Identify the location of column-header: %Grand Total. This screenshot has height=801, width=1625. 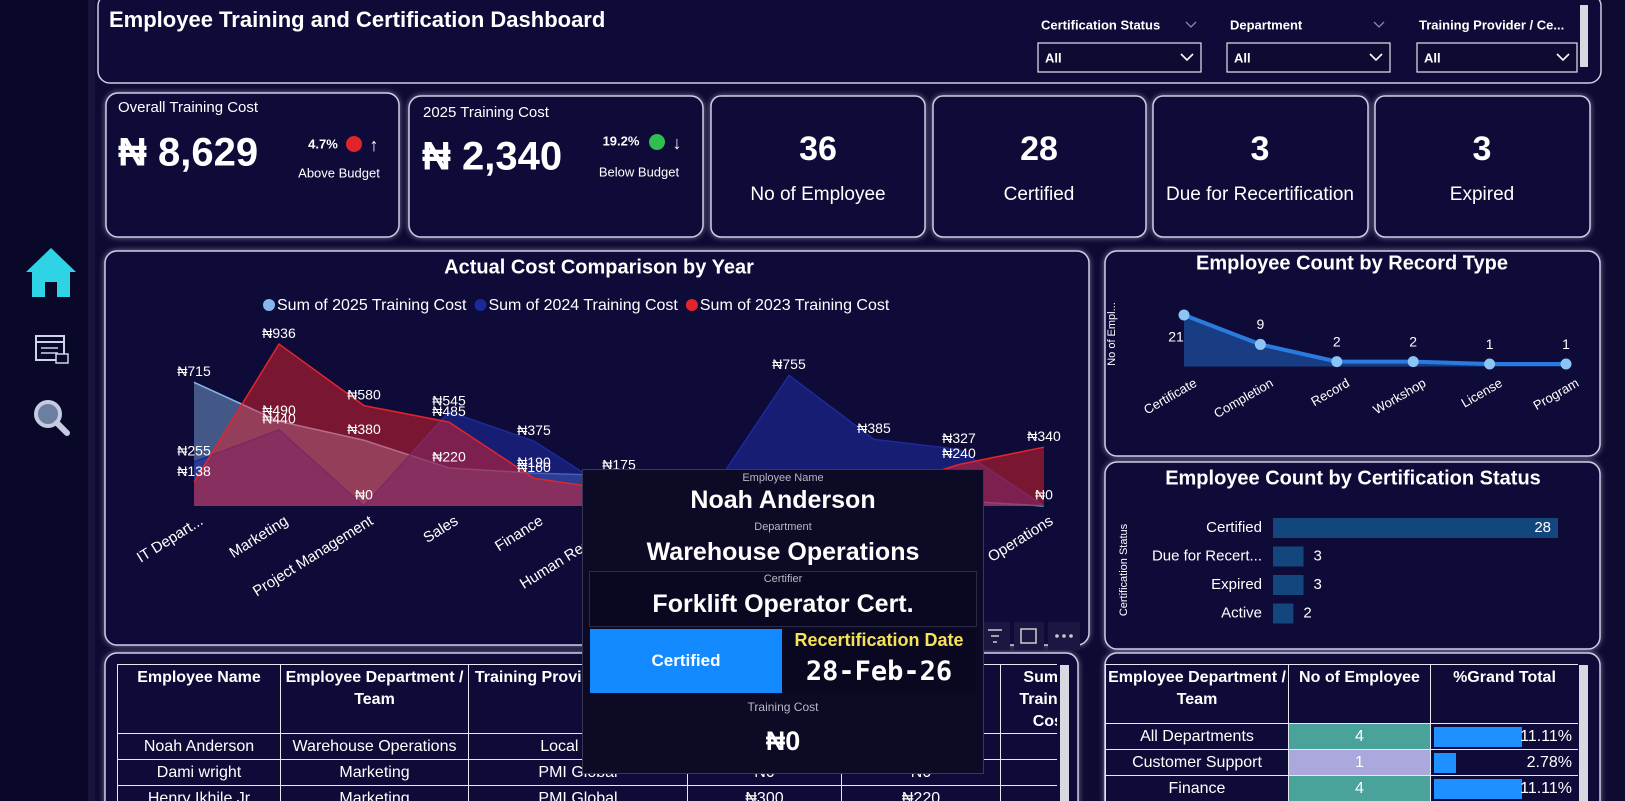
(1504, 694).